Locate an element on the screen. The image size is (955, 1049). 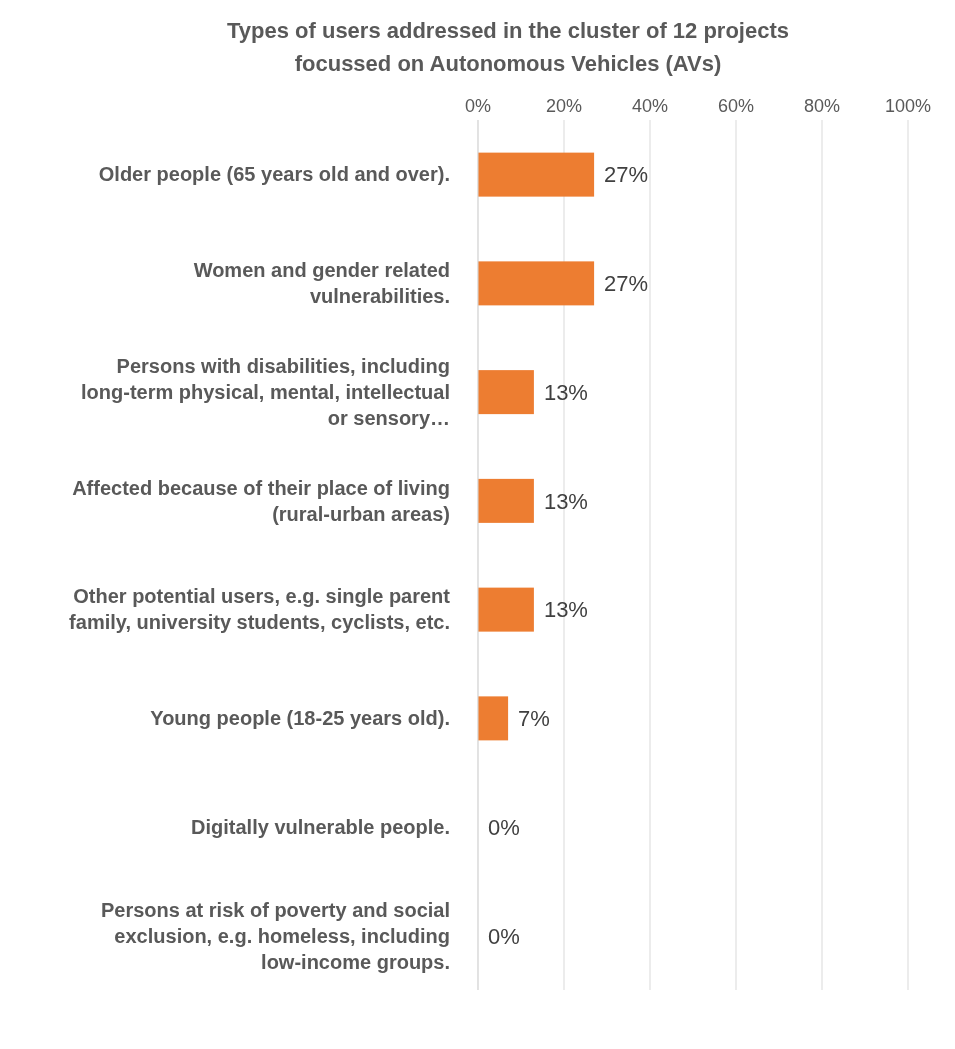
y-tick-label: Women and gender related vulnerabilities. is located at coordinates (321, 283).